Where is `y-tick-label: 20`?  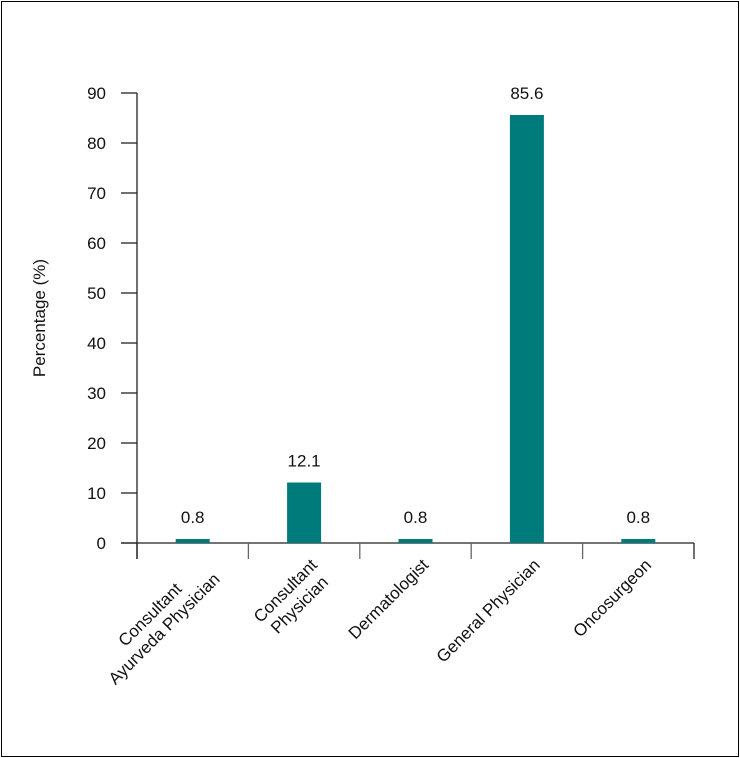
y-tick-label: 20 is located at coordinates (96, 443).